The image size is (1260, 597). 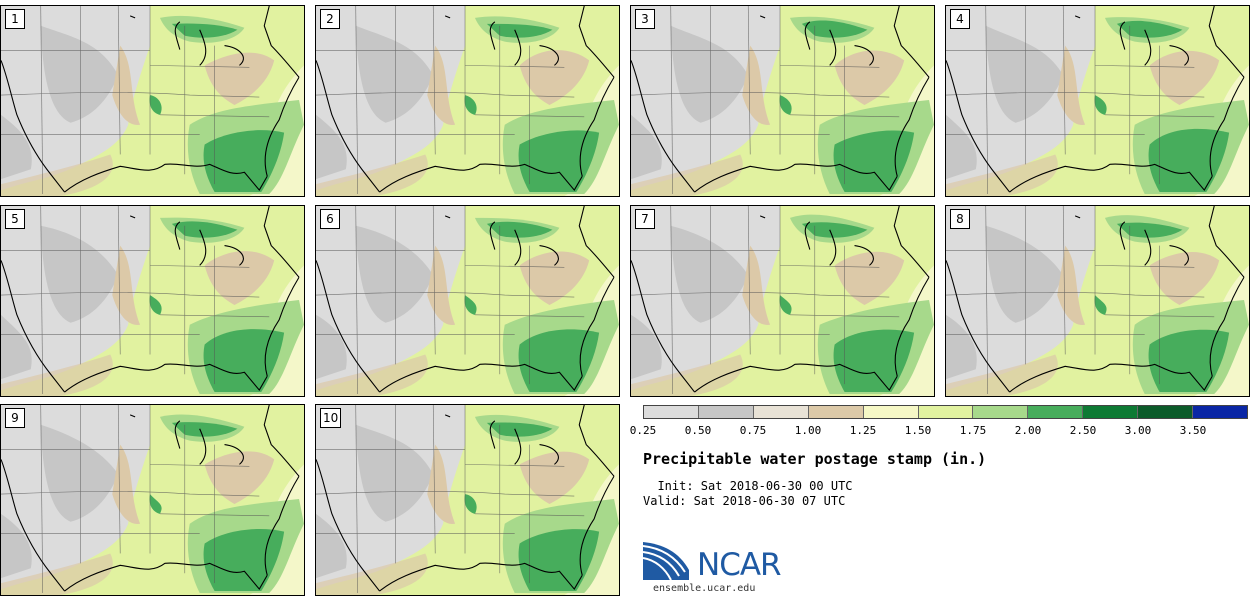 What do you see at coordinates (960, 19) in the screenshot?
I see `panel-number: 4` at bounding box center [960, 19].